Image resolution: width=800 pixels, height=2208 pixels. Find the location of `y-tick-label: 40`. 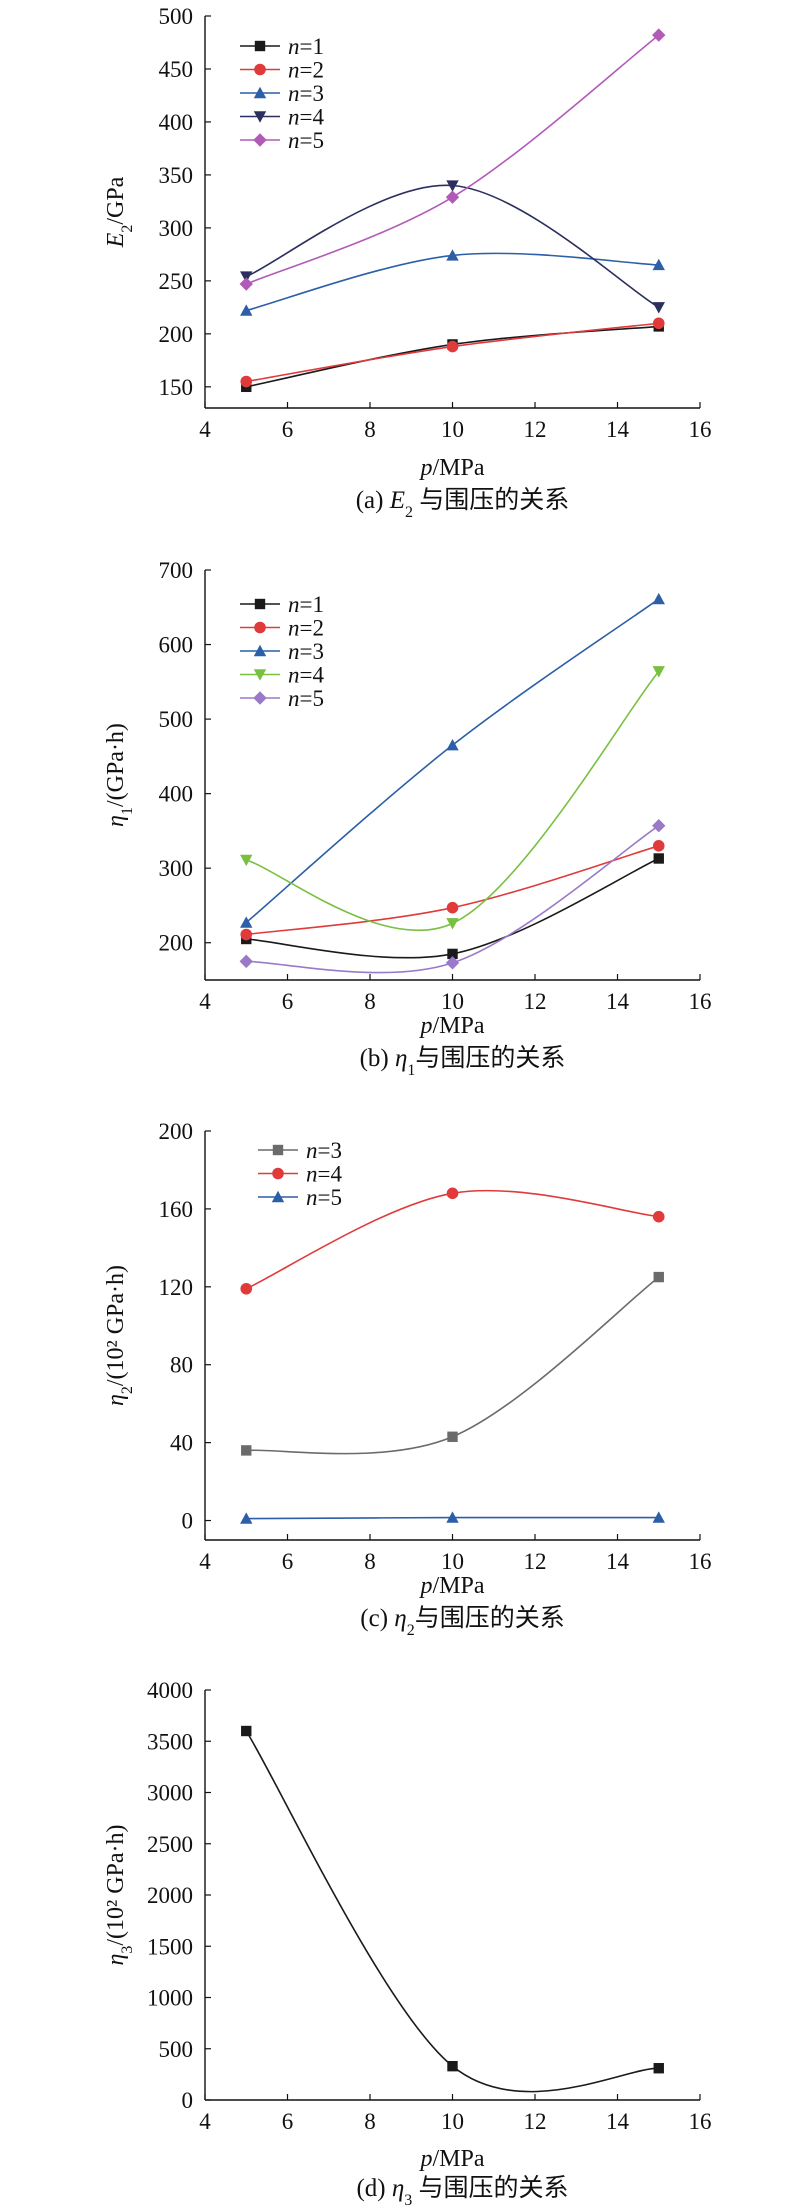

y-tick-label: 40 is located at coordinates (181, 1443).